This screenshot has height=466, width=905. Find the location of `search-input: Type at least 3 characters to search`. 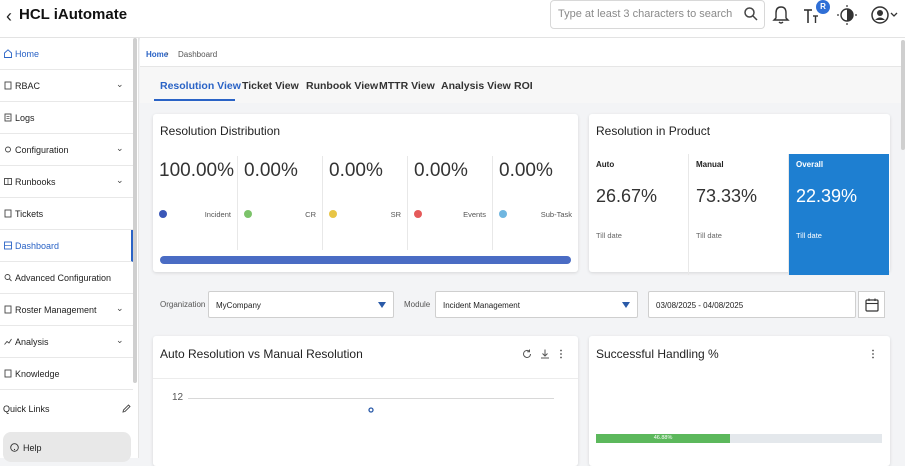

search-input: Type at least 3 characters to search is located at coordinates (645, 14).